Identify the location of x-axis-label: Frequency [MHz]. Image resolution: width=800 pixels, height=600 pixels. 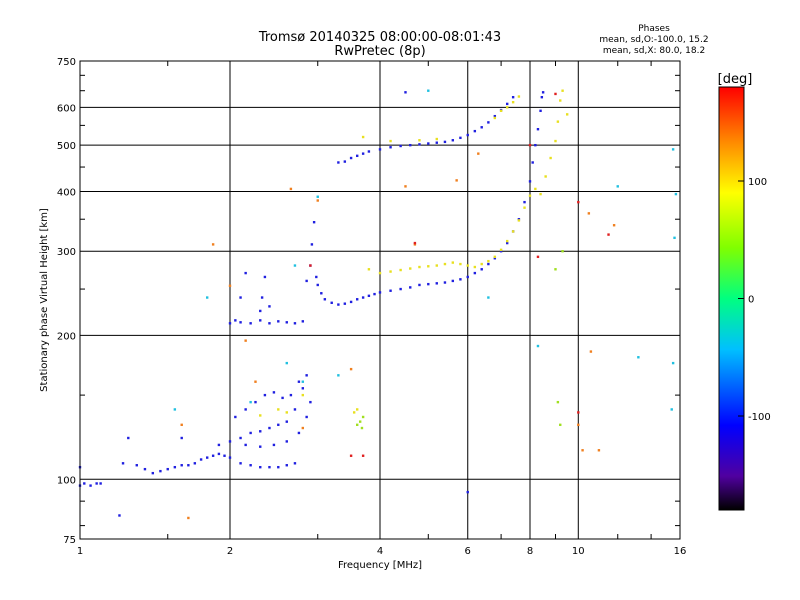
(380, 565).